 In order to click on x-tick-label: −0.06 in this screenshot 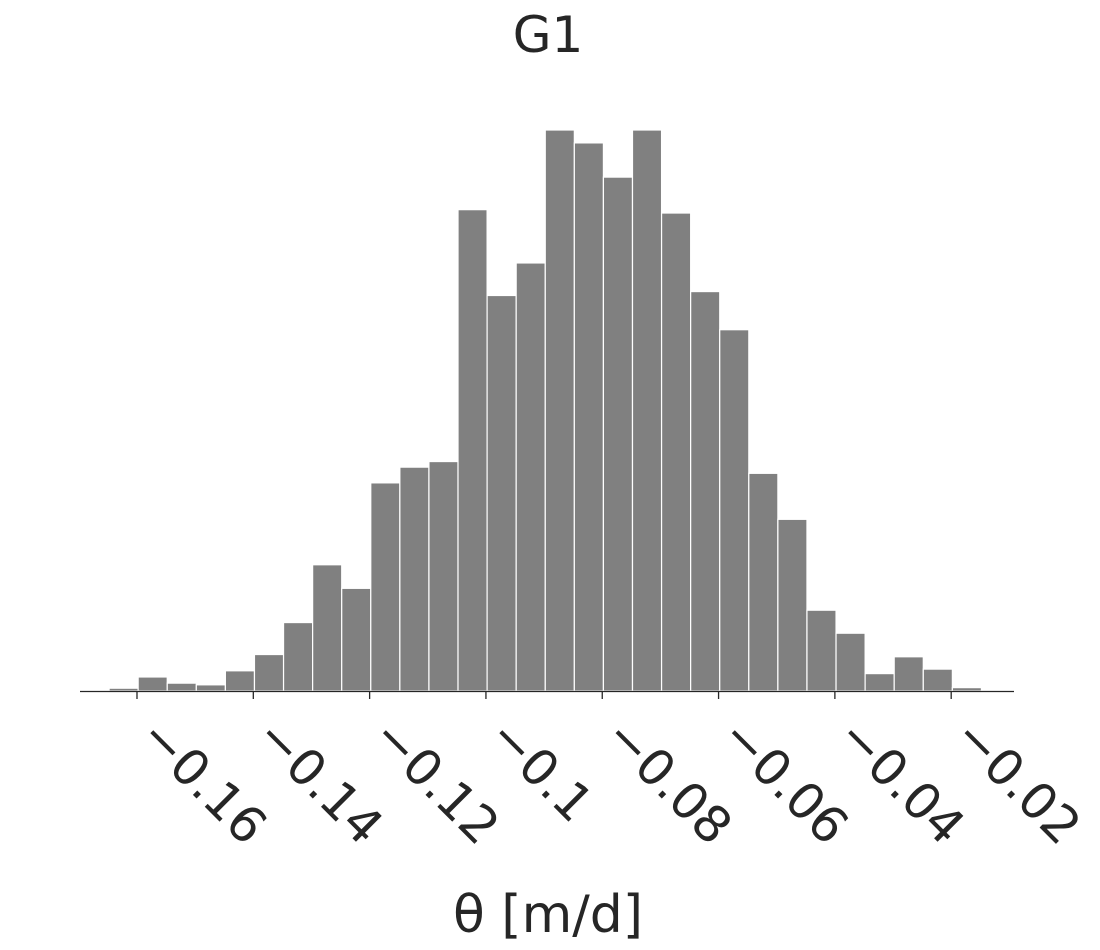, I will do `click(784, 780)`.